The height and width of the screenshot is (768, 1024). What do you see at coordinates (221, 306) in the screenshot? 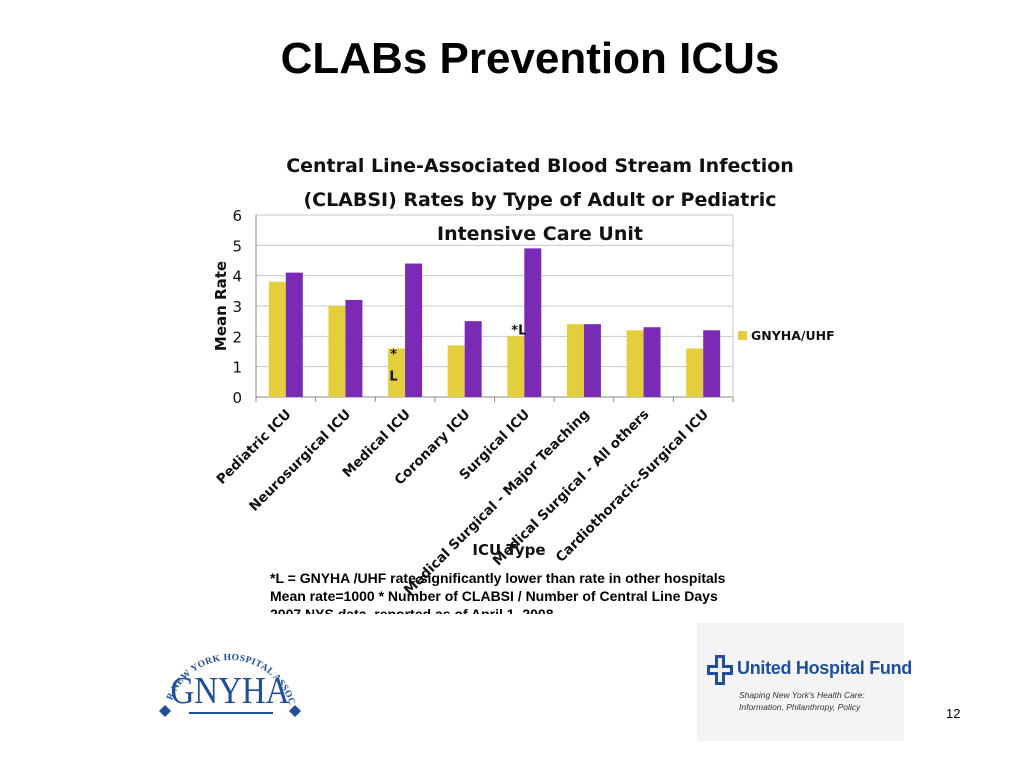
I see `y-axis-title: Mean Rate` at bounding box center [221, 306].